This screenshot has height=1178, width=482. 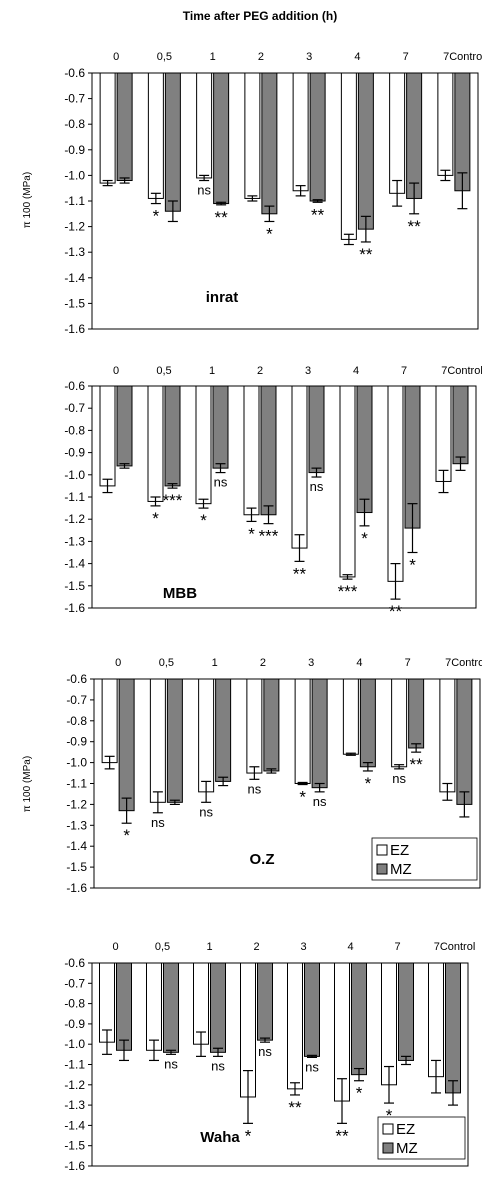 I want to click on figure-title: Time after PEG addition (h), so click(x=260, y=16).